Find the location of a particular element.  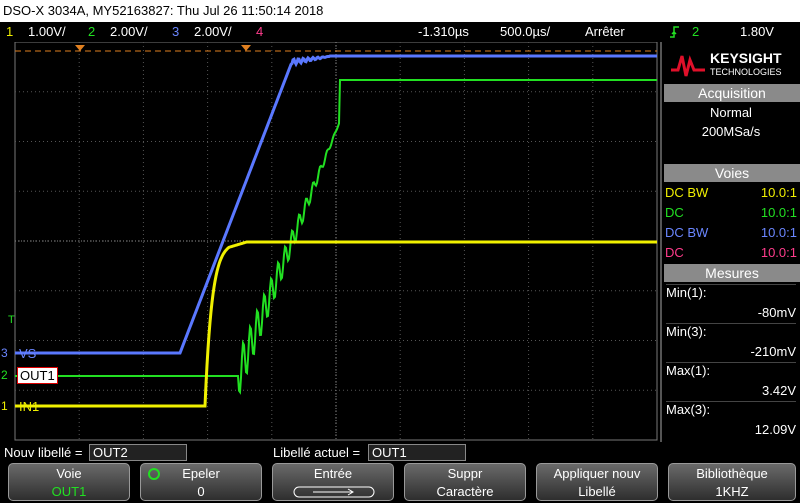

softkey: Appliquer nouv Libellé is located at coordinates (597, 482).